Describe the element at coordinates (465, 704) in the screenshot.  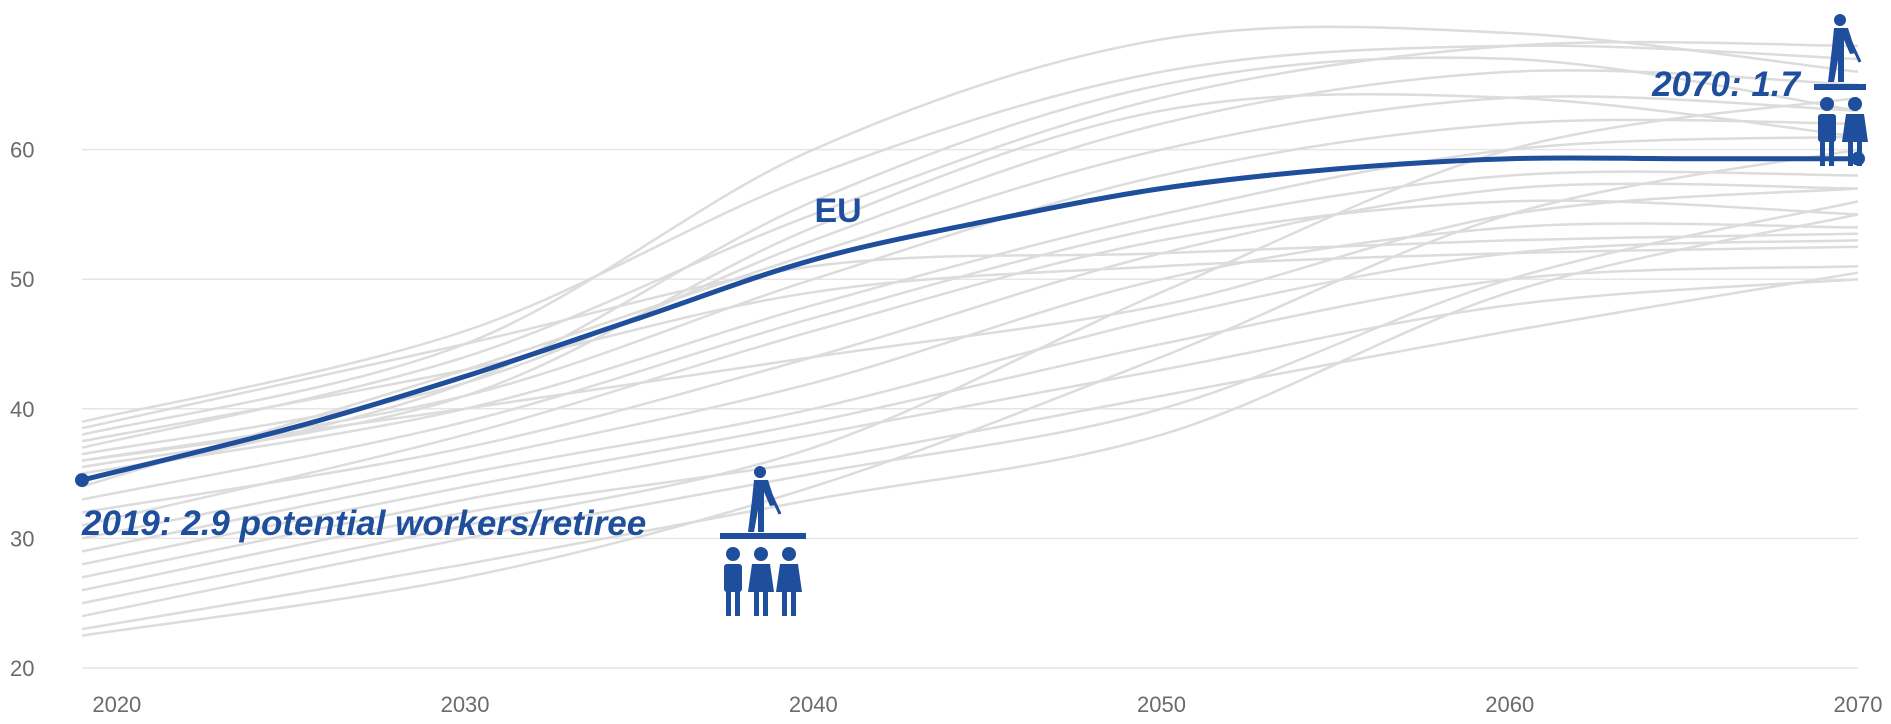
I see `x-tick-label: 2030` at that location.